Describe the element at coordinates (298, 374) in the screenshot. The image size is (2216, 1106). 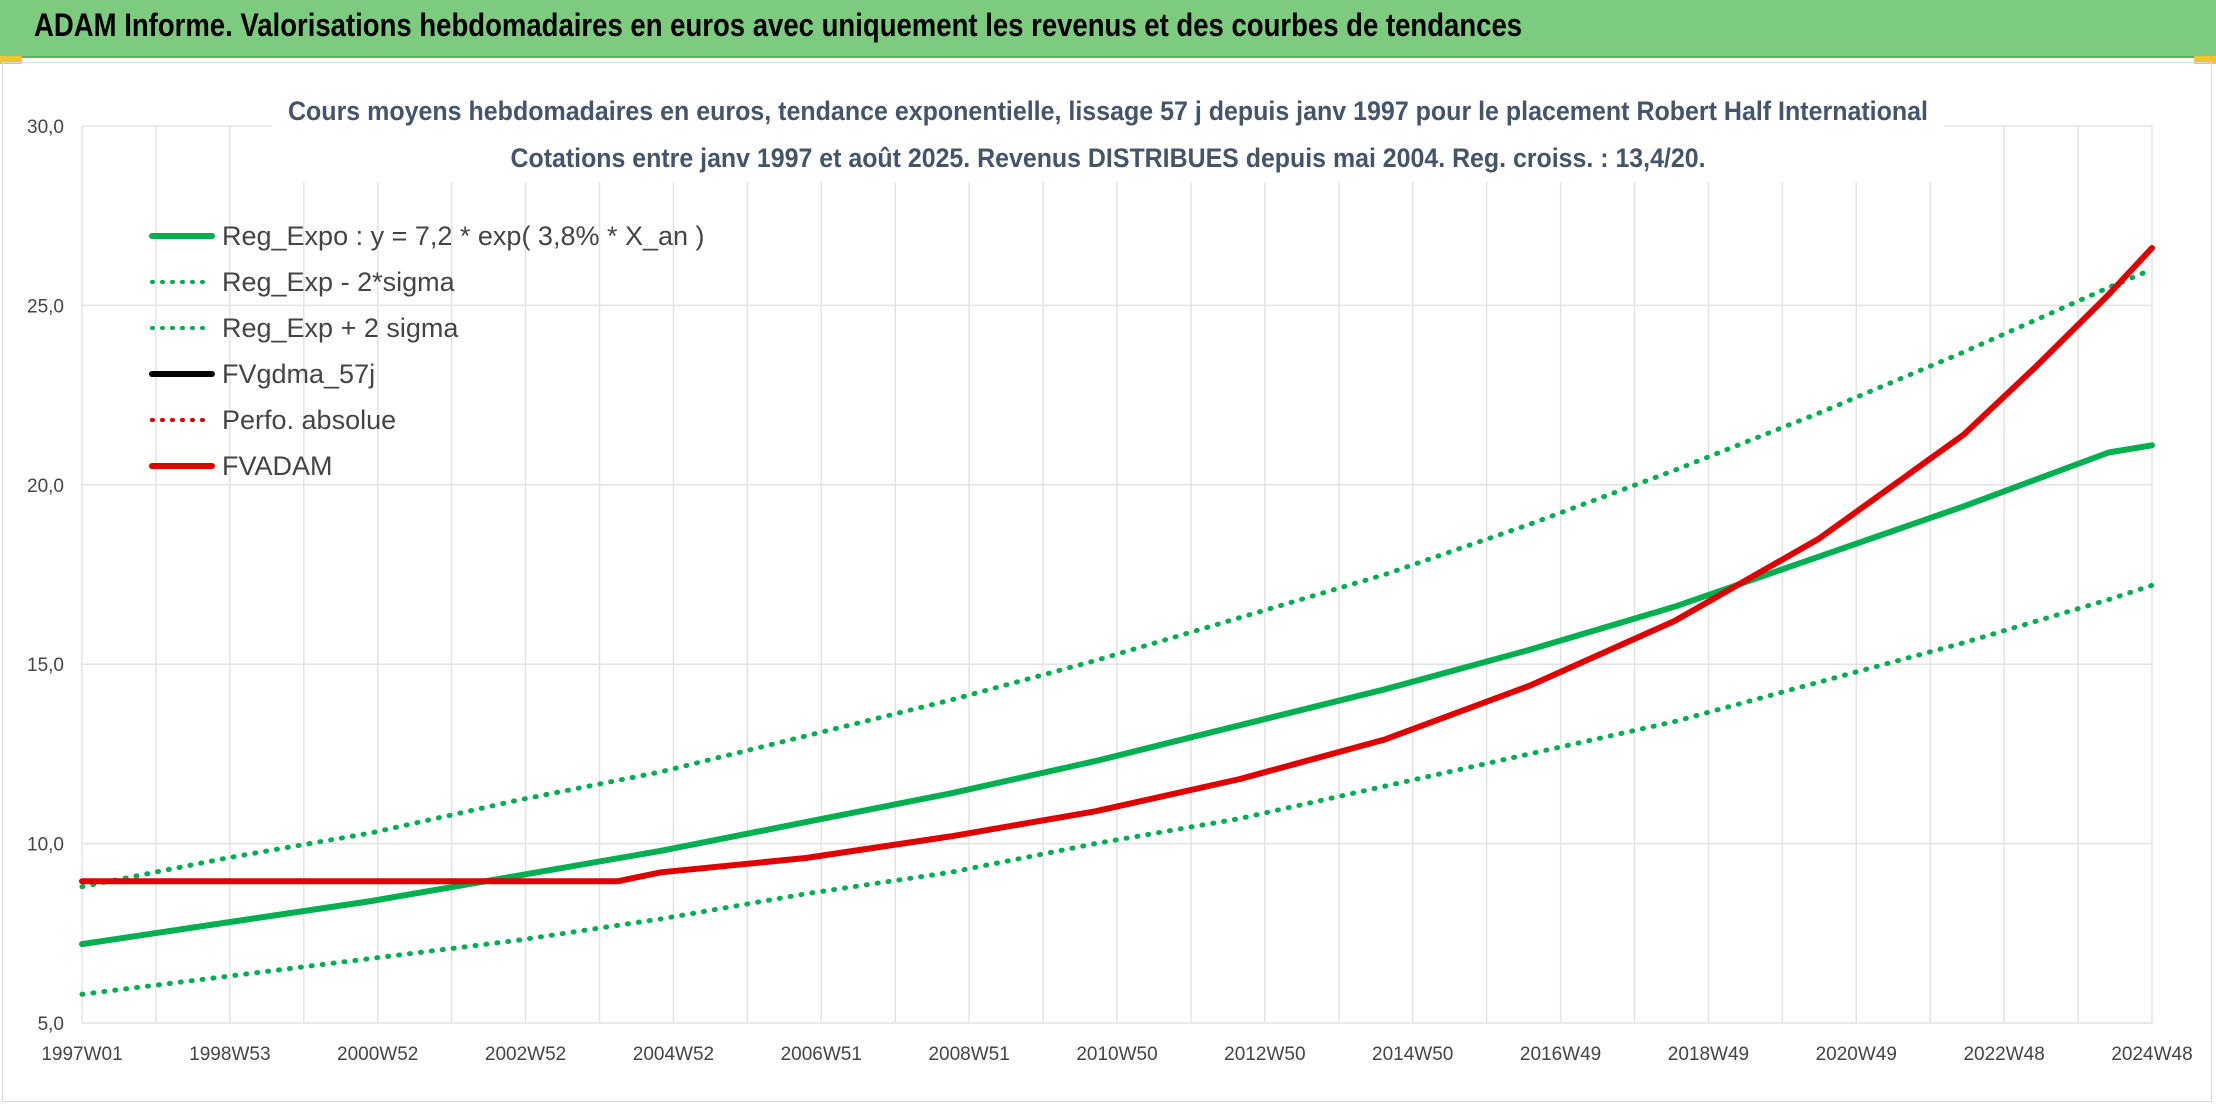
I see `legend-label-3: FVgdma_57j` at that location.